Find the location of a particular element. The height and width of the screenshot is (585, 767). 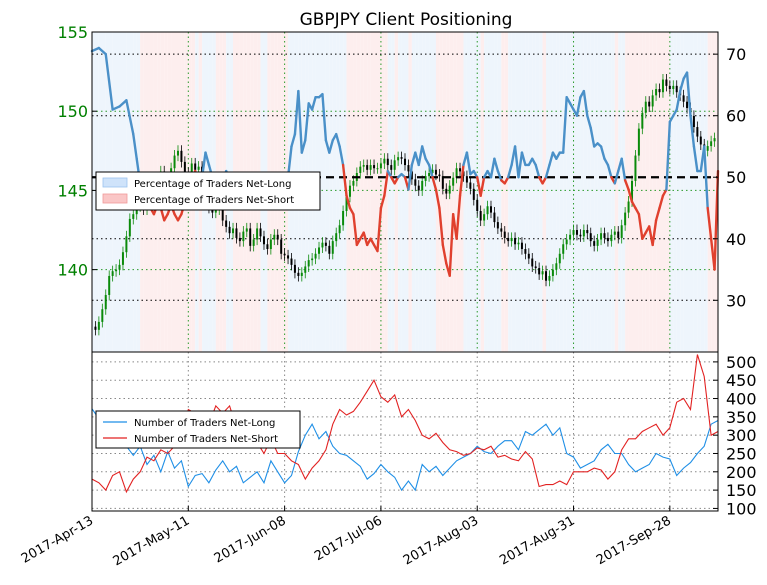

x-tick-label: 2017-Aug-31 is located at coordinates (537, 540).